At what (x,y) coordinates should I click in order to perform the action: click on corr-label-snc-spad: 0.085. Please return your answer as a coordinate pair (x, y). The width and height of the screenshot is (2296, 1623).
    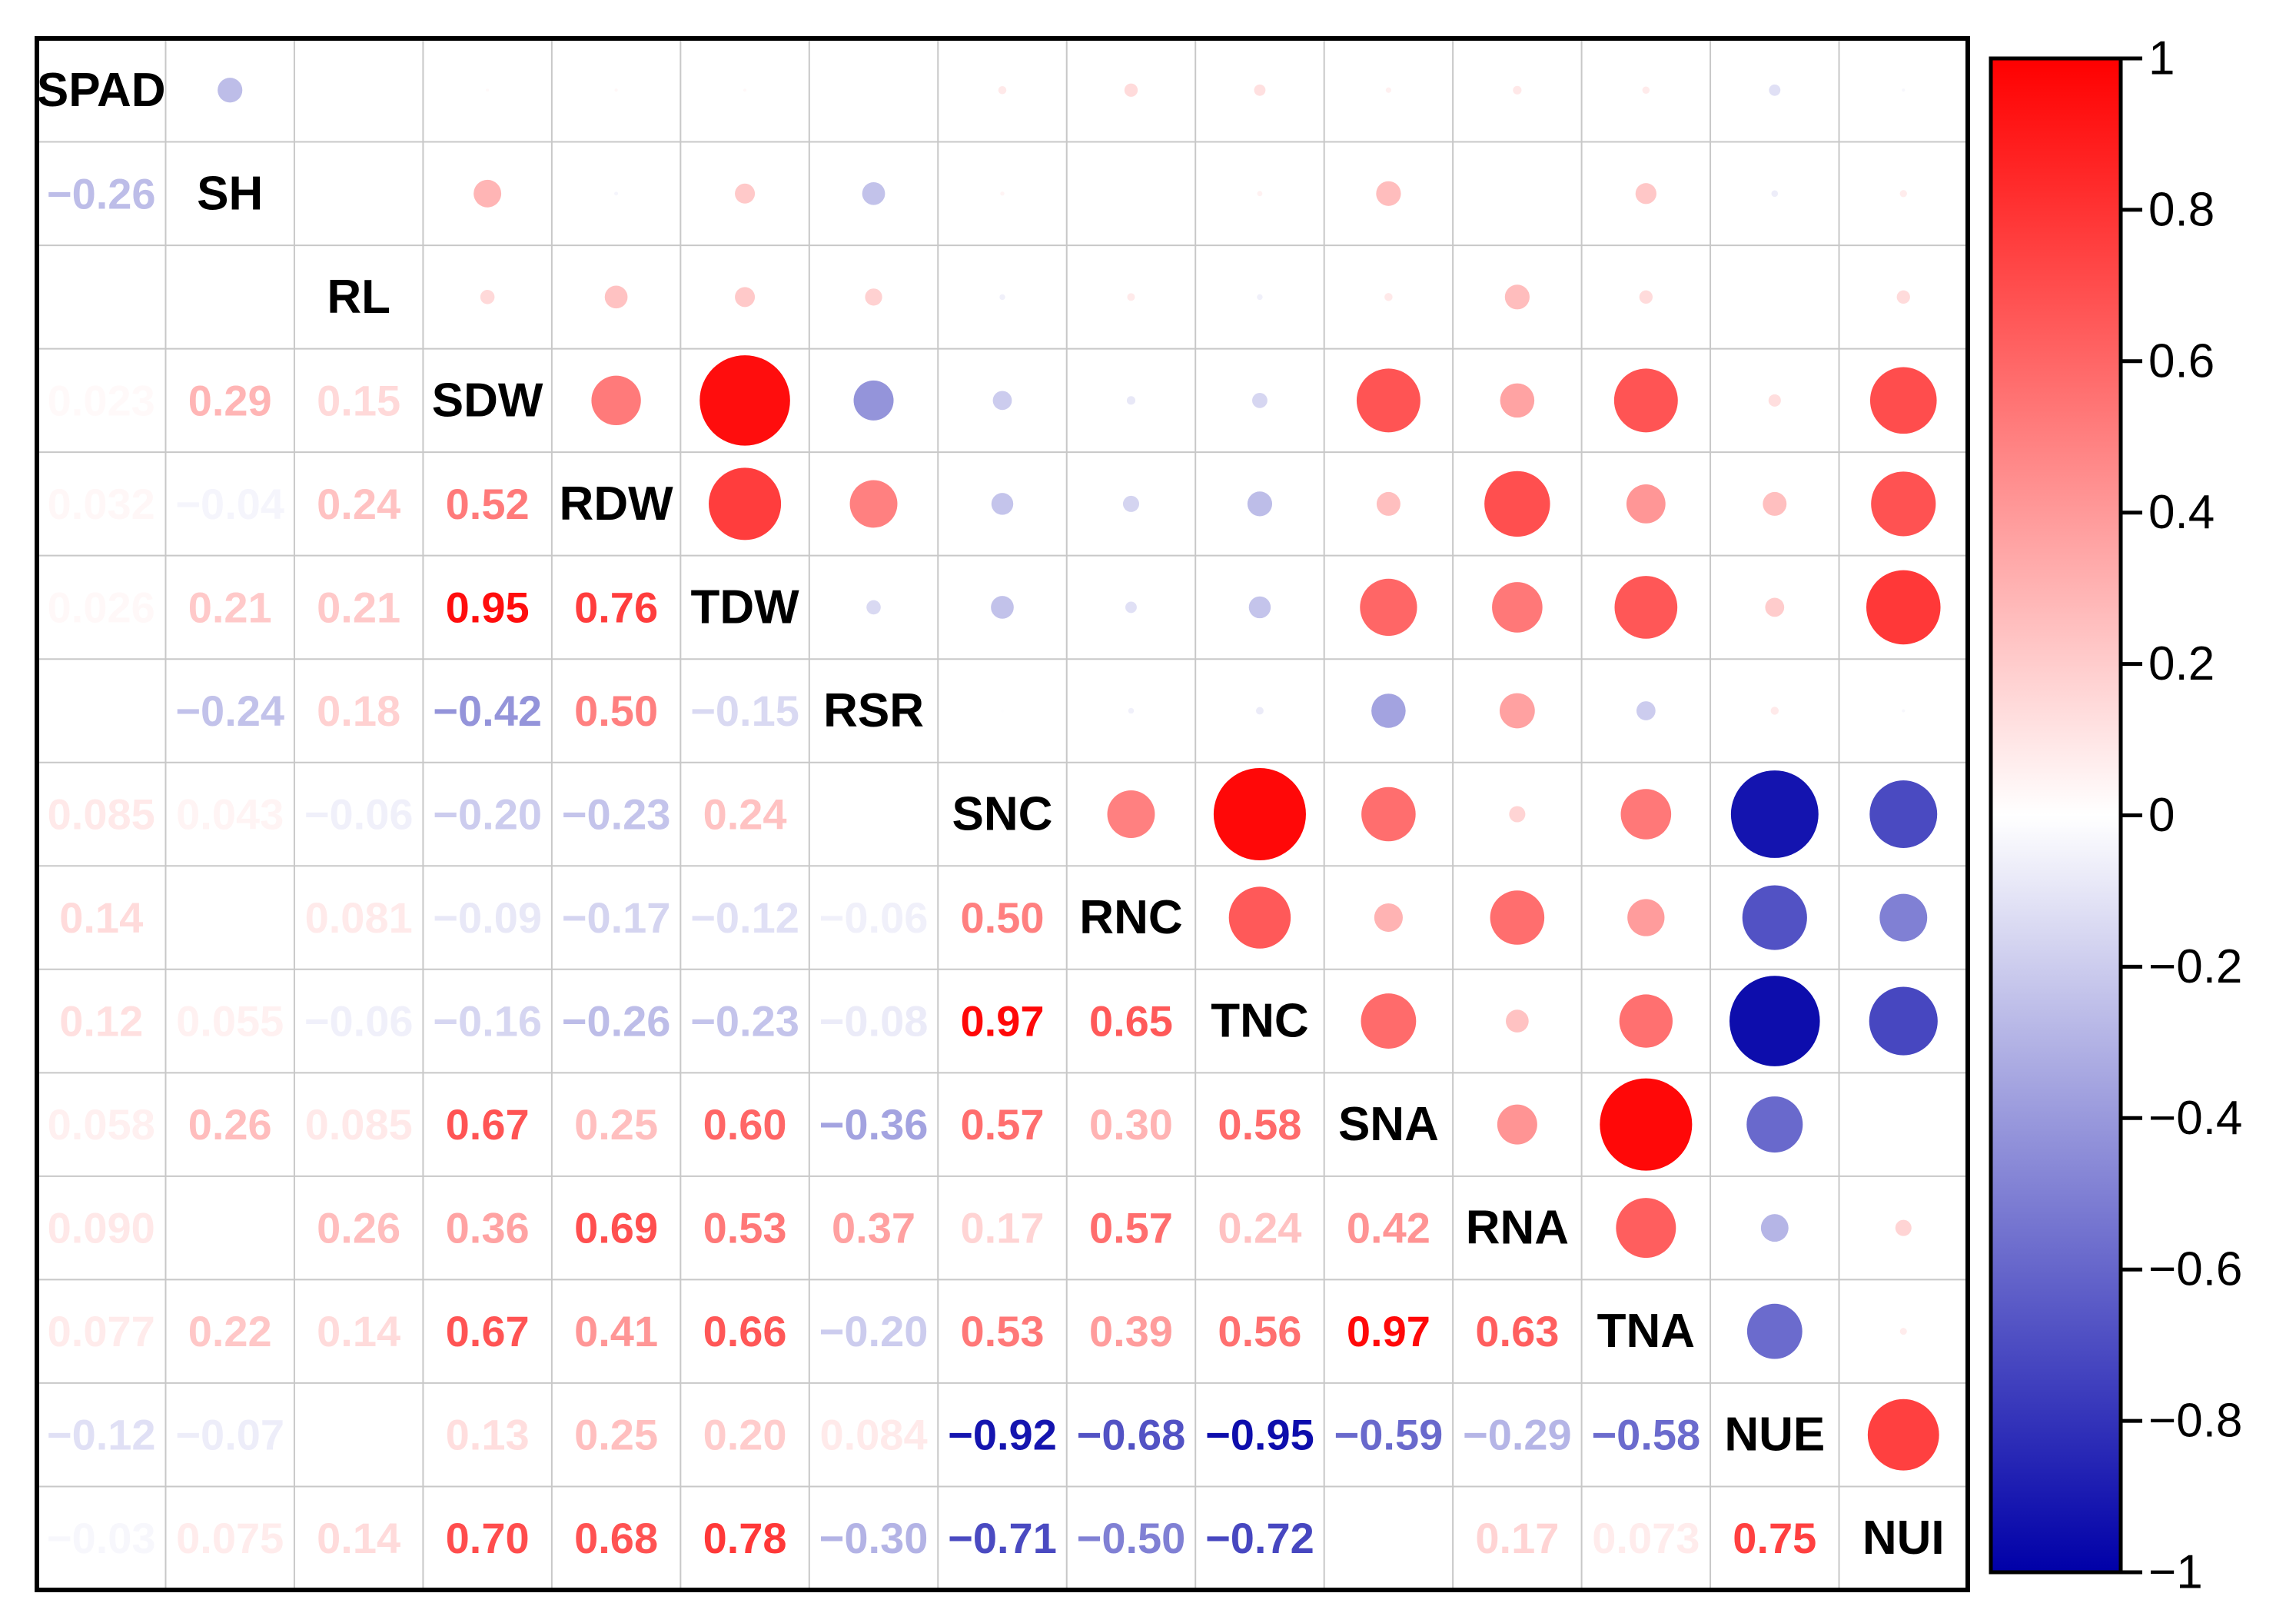
    Looking at the image, I should click on (102, 814).